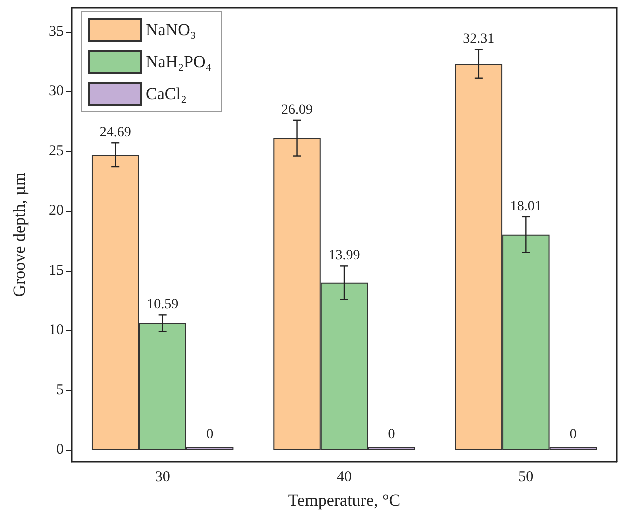  What do you see at coordinates (344, 256) in the screenshot?
I see `data-label: 13.99` at bounding box center [344, 256].